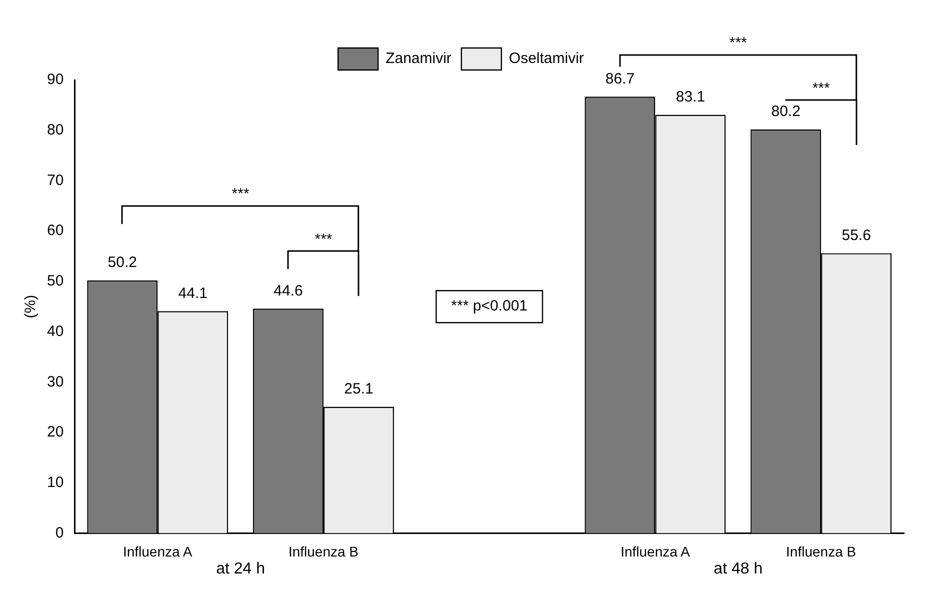 The height and width of the screenshot is (604, 934). What do you see at coordinates (193, 293) in the screenshot?
I see `data-label: 44.1` at bounding box center [193, 293].